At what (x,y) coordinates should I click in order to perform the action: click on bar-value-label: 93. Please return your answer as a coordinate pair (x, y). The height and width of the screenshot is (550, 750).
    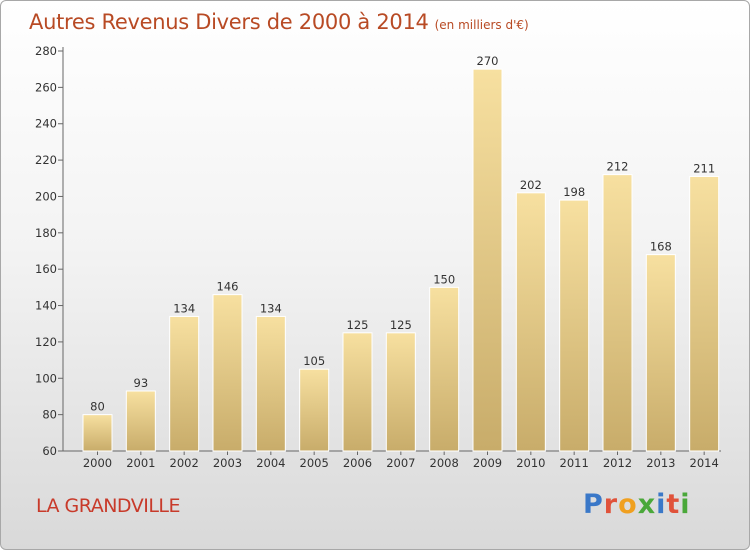
    Looking at the image, I should click on (141, 383).